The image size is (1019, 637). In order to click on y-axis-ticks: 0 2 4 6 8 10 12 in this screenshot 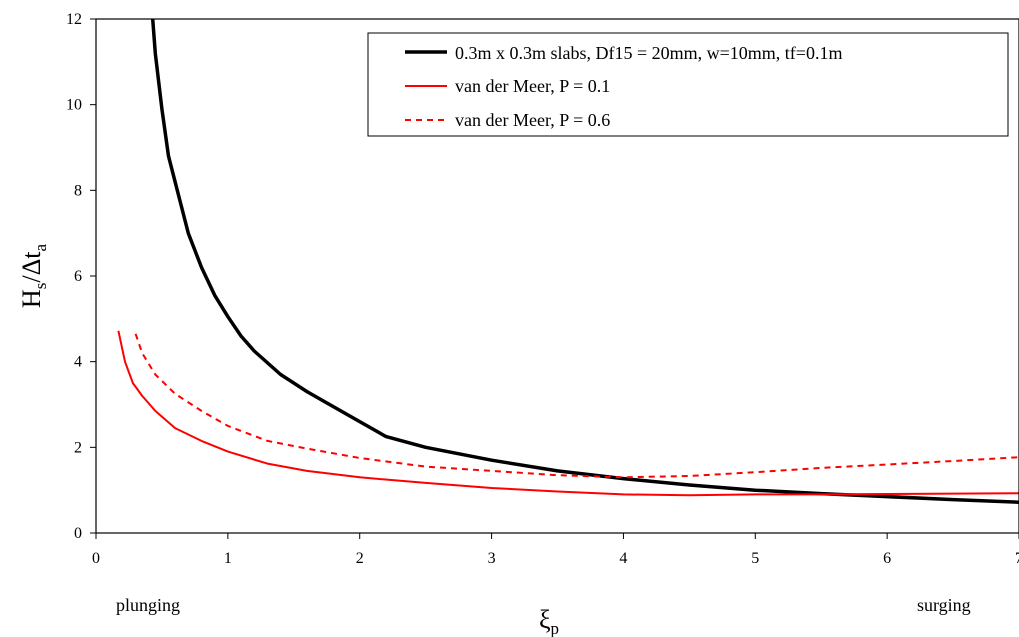, I will do `click(81, 276)`.